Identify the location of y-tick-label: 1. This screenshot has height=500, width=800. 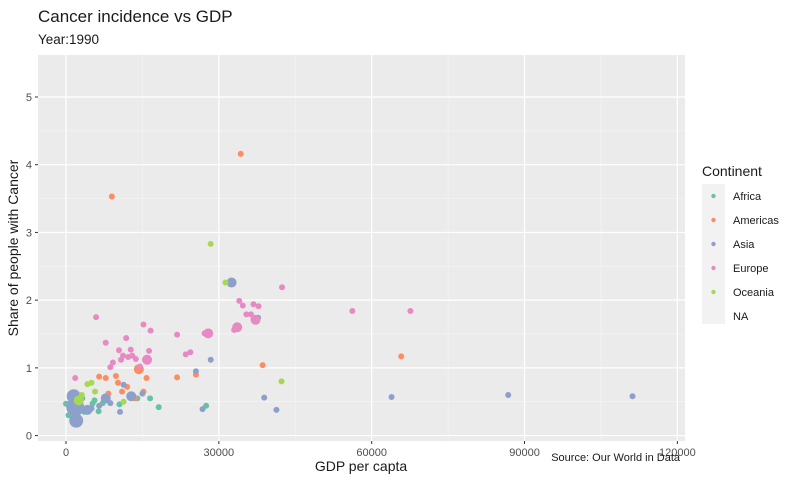
(29, 369).